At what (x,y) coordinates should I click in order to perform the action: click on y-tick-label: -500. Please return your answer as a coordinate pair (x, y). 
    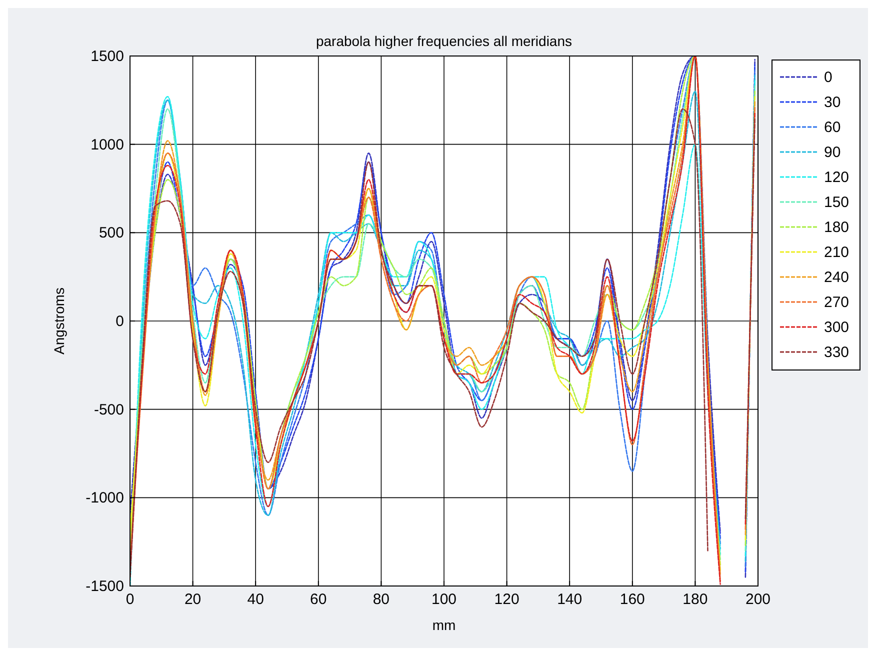
    Looking at the image, I should click on (109, 409).